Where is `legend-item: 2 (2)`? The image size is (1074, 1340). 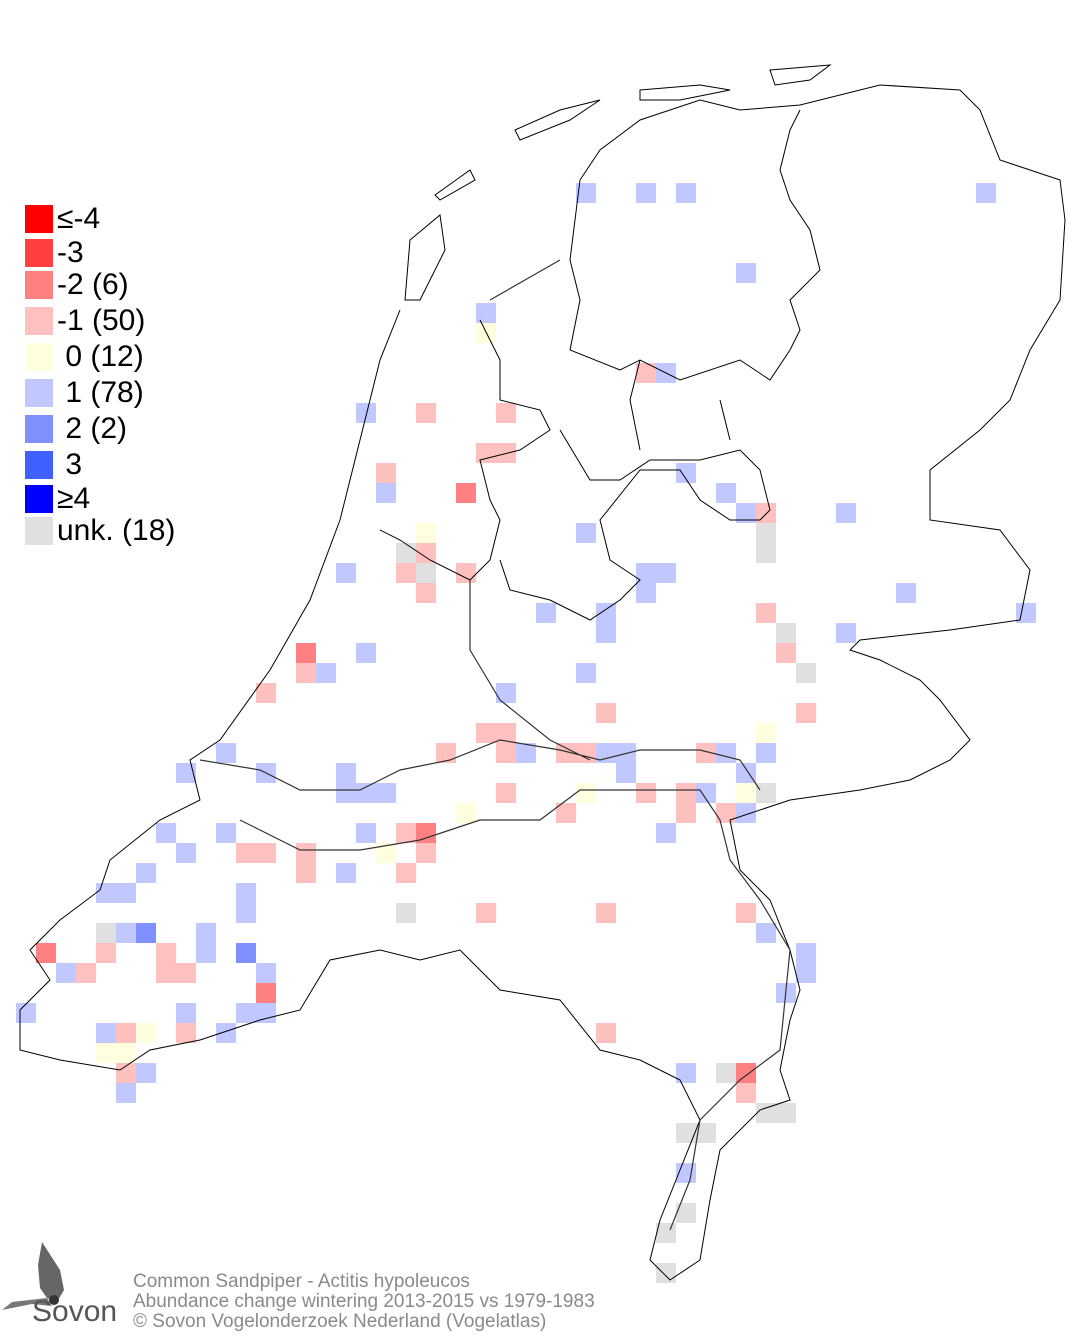 legend-item: 2 (2) is located at coordinates (76, 428).